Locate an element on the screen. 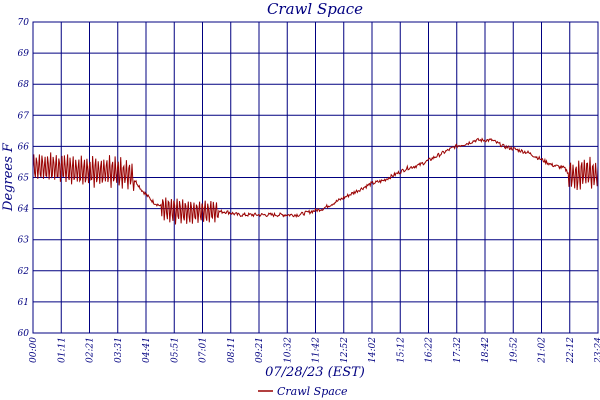 The image size is (600, 400). x-tick-label: 12:52 is located at coordinates (345, 350).